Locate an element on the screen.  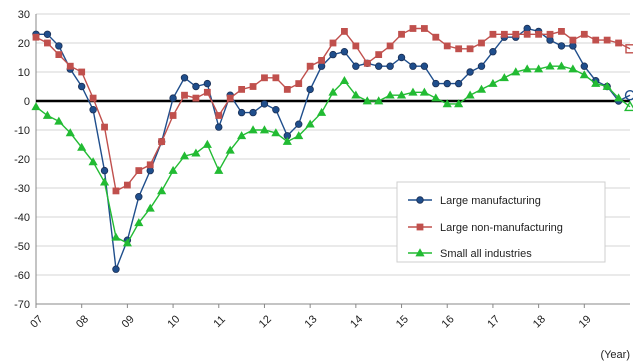
legend-label: Large manufacturing is located at coordinates (490, 201).